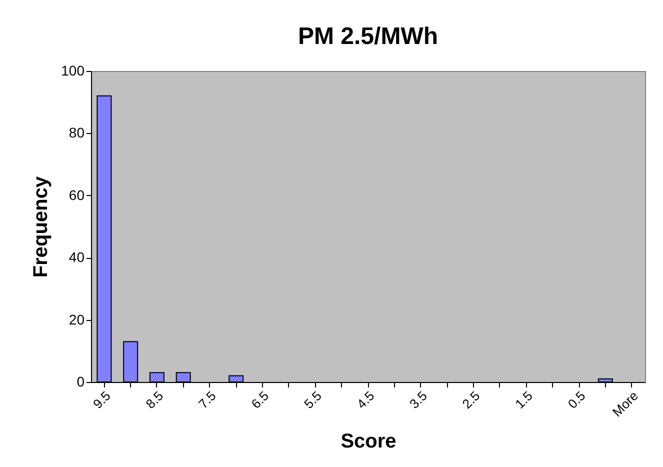 The image size is (663, 467). What do you see at coordinates (80, 382) in the screenshot?
I see `y-tick-label: 0` at bounding box center [80, 382].